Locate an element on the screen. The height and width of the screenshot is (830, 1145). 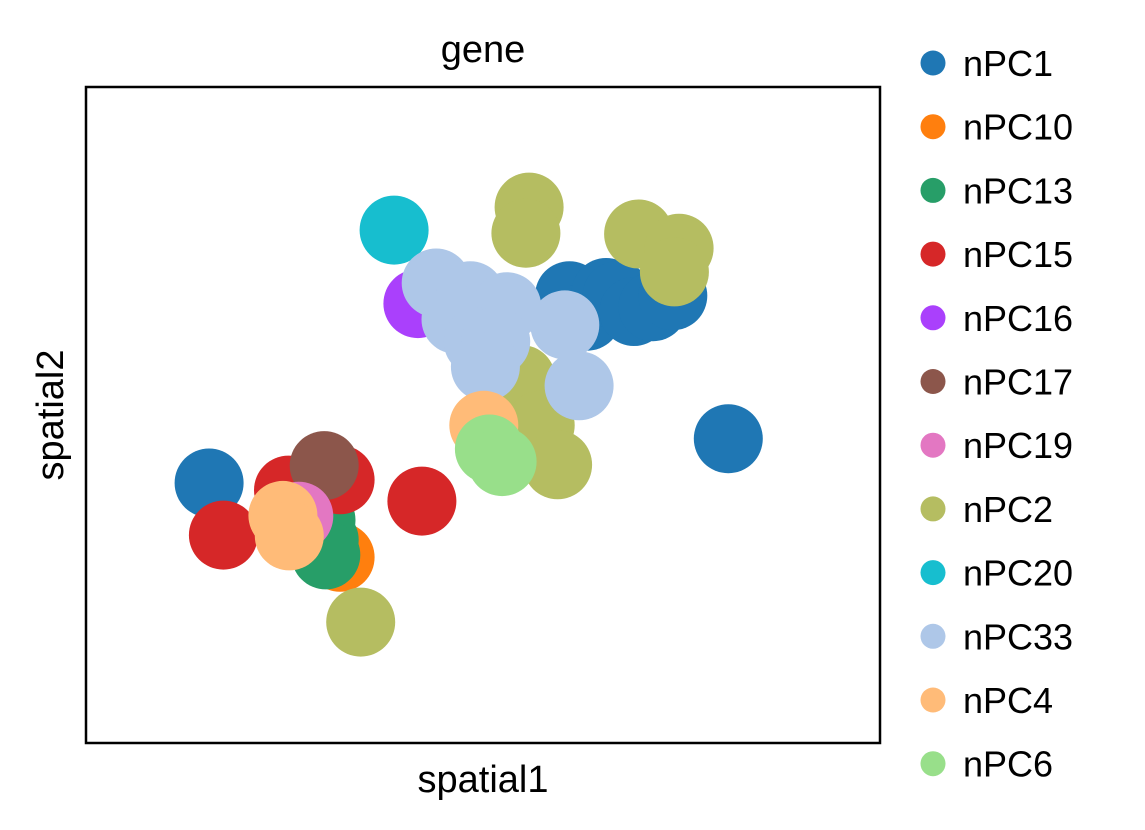
legend-marker-npc4 is located at coordinates (933, 700).